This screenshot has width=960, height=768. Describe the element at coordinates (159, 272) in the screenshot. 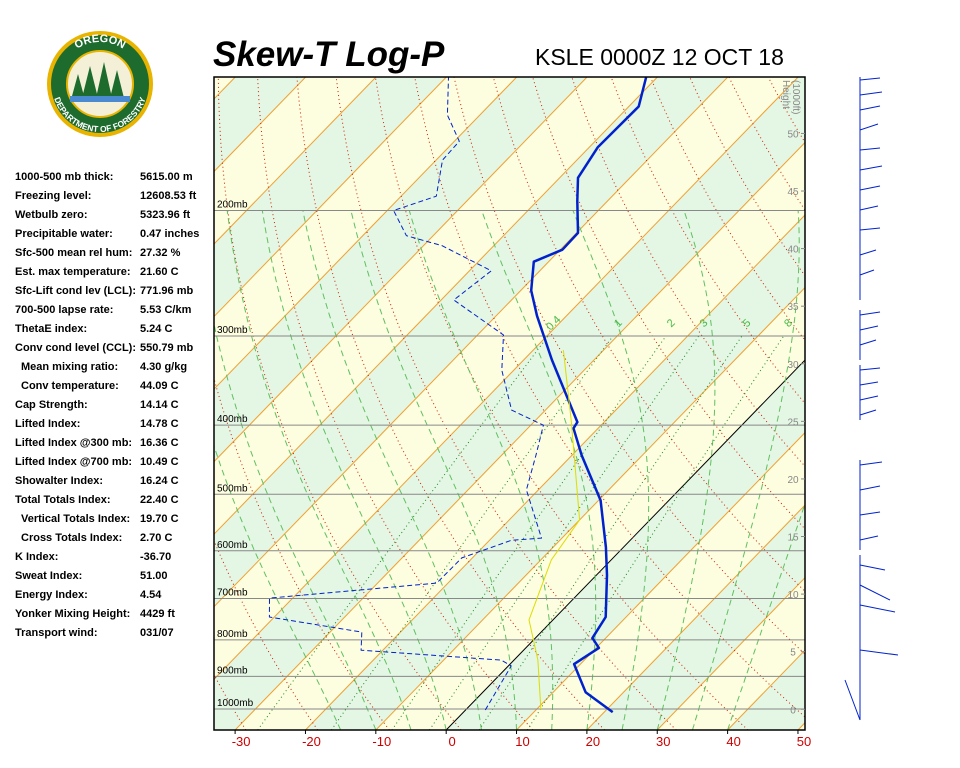

I see `index-value: 21.60 C` at that location.